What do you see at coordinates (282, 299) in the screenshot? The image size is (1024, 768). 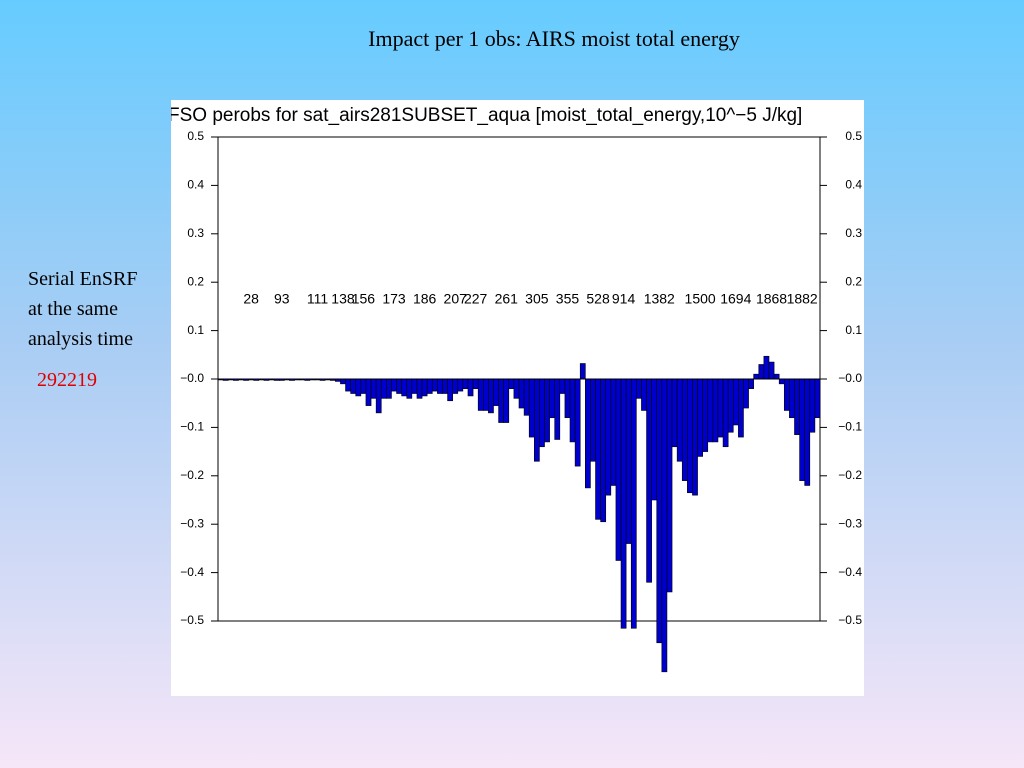 I see `channel-label: 93` at bounding box center [282, 299].